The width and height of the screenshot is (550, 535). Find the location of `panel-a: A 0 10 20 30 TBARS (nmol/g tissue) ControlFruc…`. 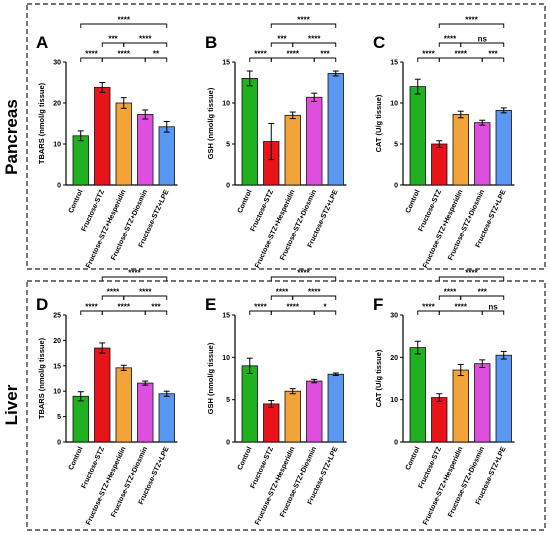

panel-a: A 0 10 20 30 TBARS (nmol/g tissue) ControlFruc… is located at coordinates (107, 142).